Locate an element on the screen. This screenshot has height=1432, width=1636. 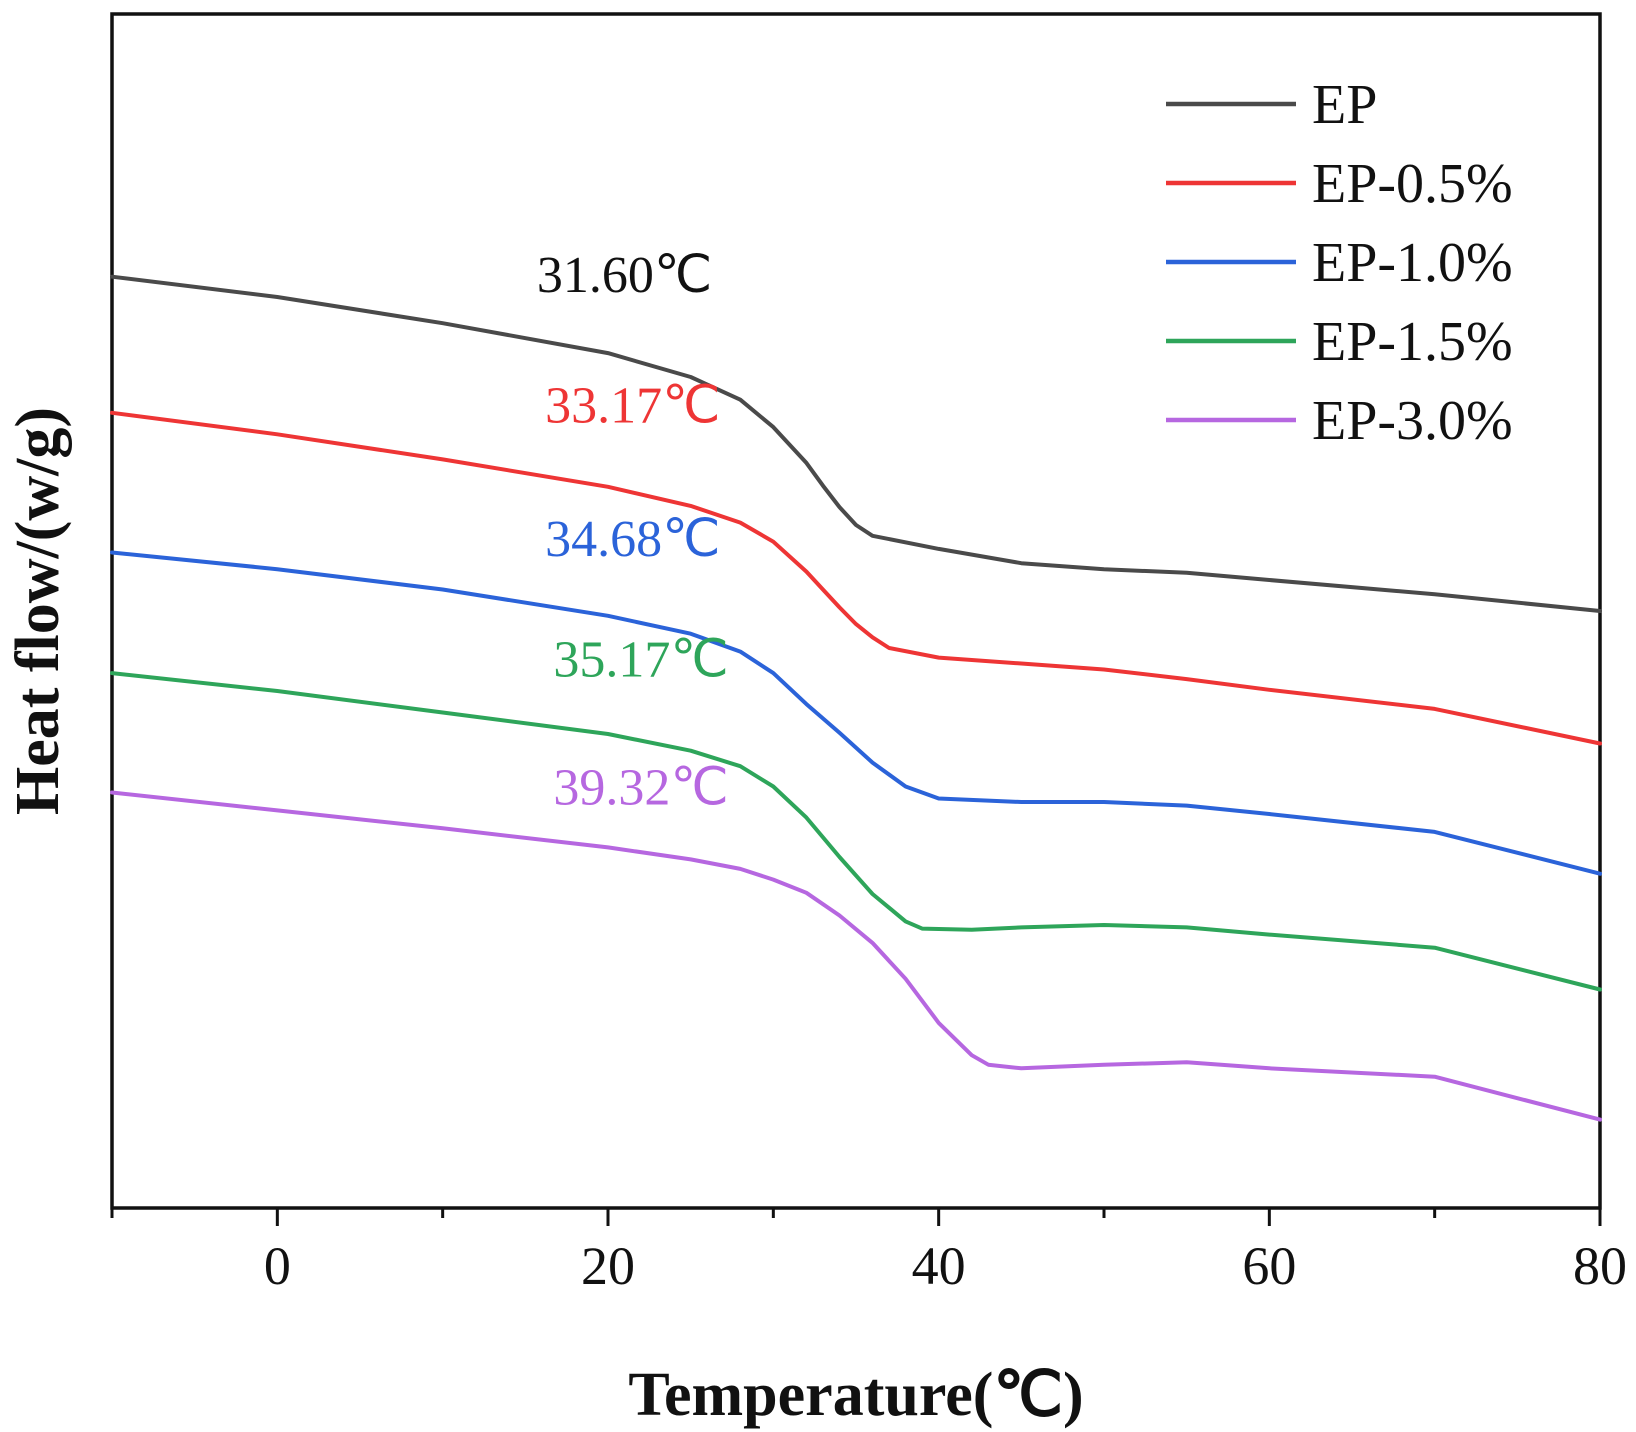
legend-label: EP-1.5% is located at coordinates (1412, 342).